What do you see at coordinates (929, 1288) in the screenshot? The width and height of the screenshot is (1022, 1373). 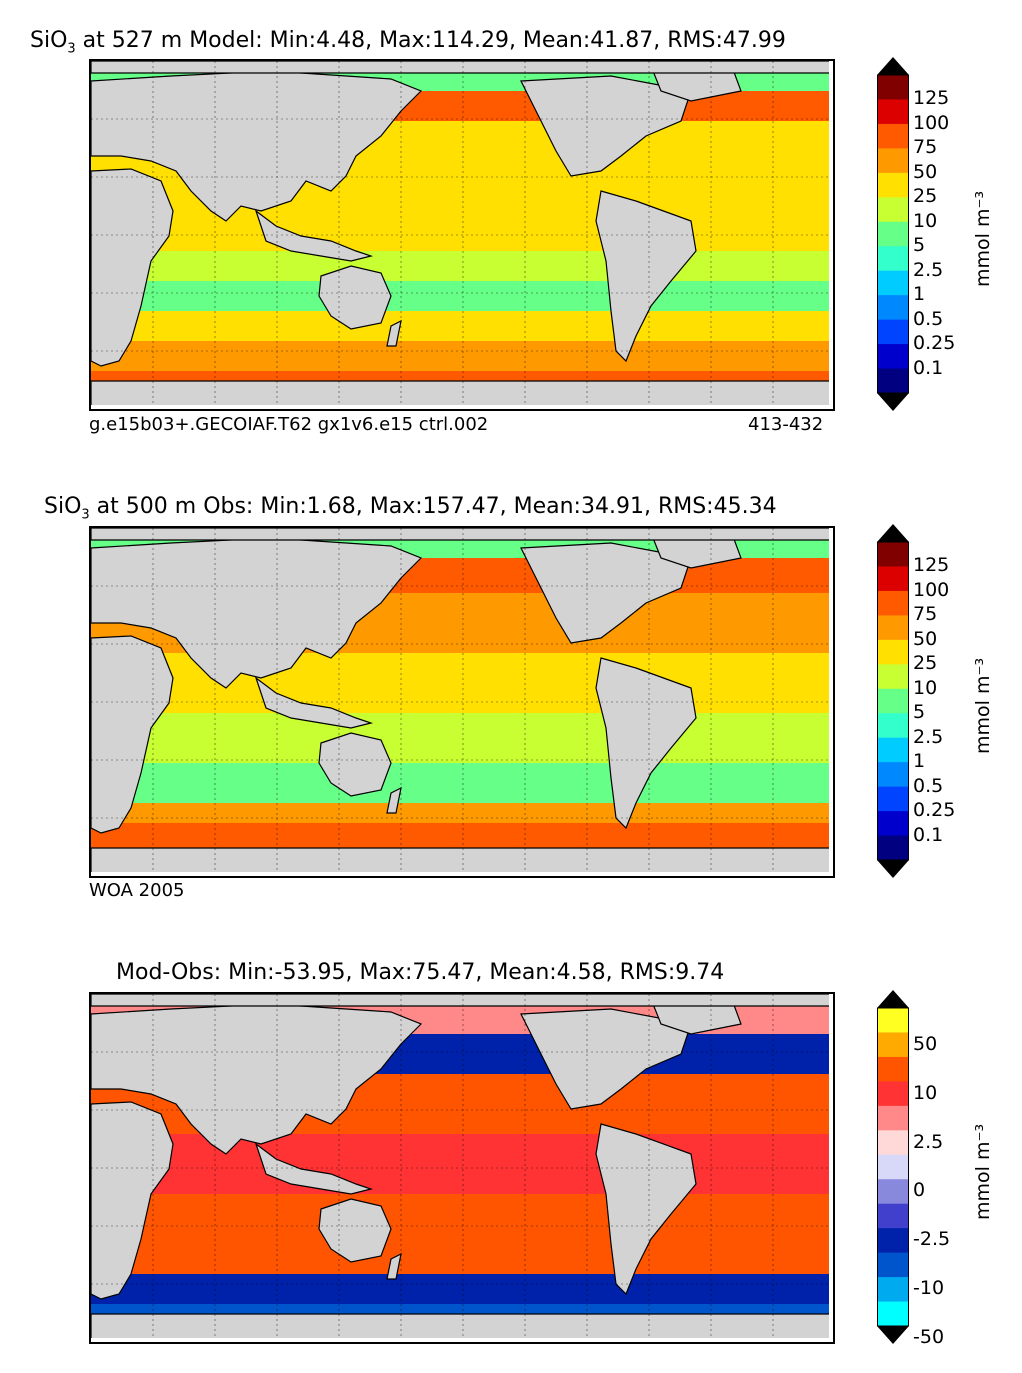 I see `colorbar-tick-label: -10` at bounding box center [929, 1288].